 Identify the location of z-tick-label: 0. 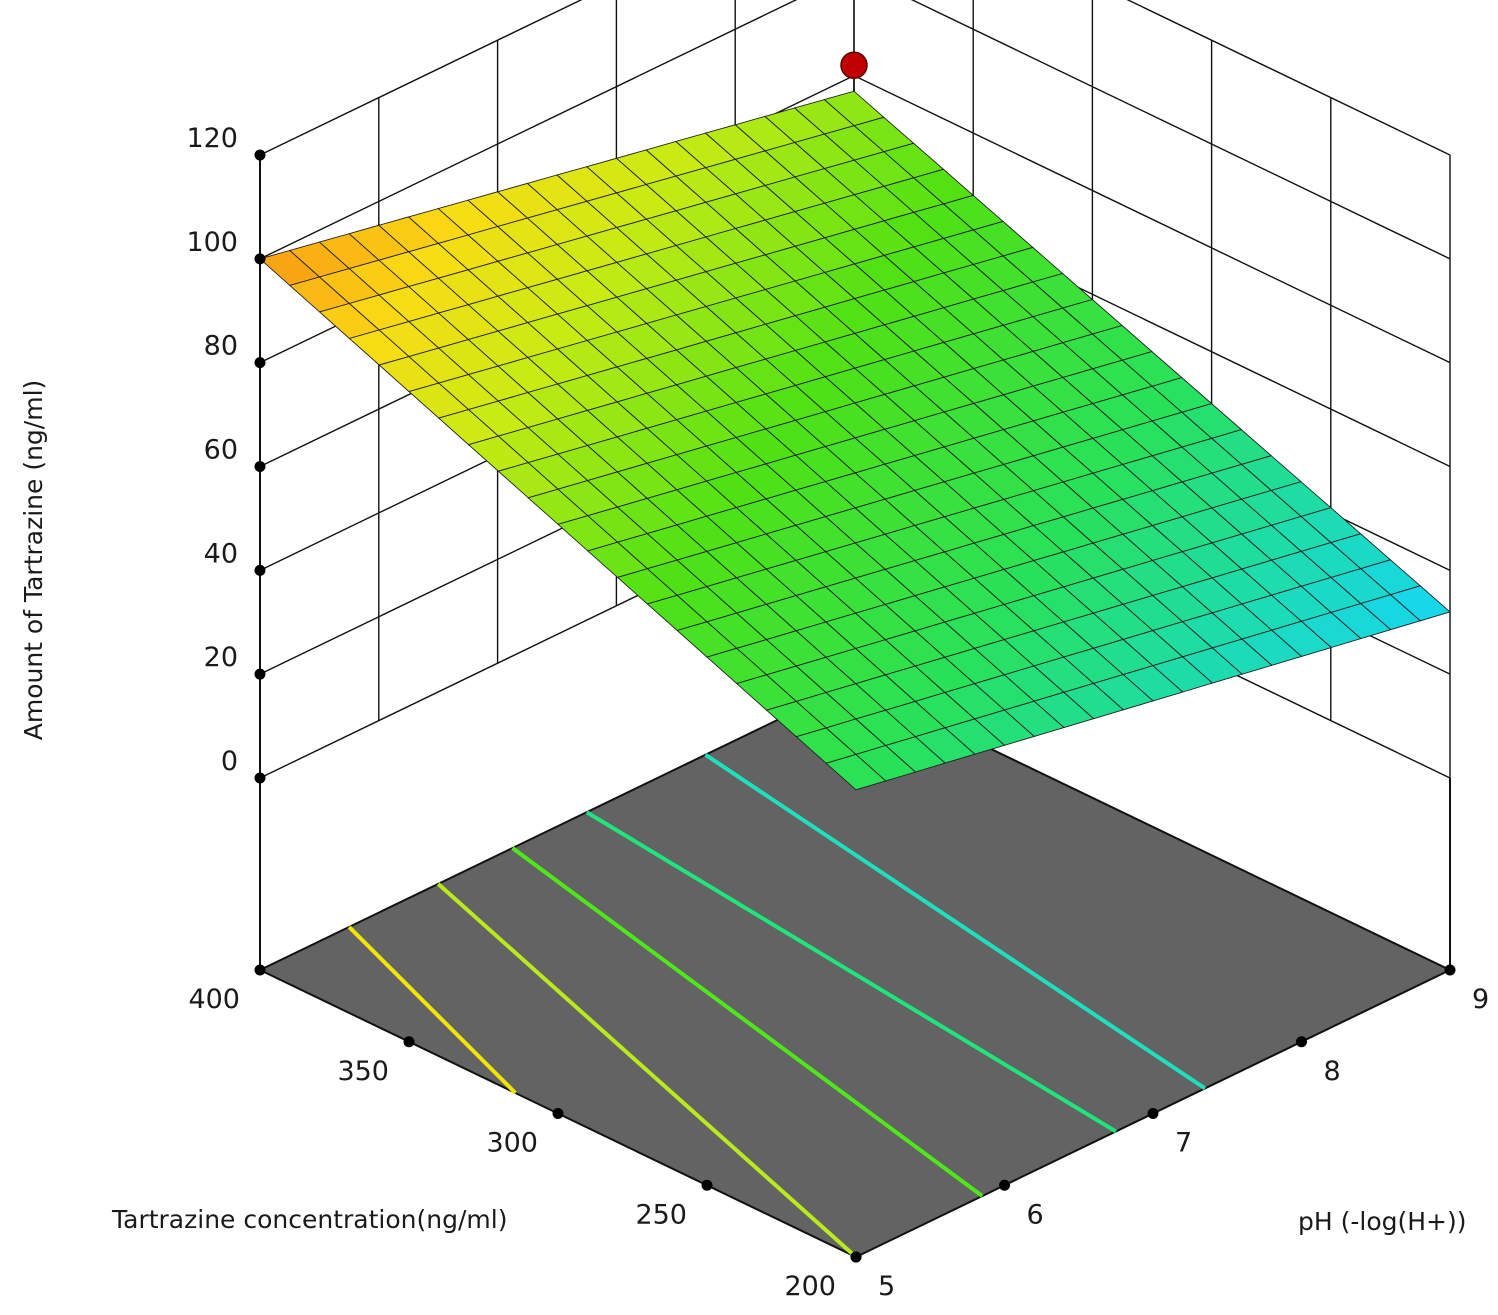
(229, 761).